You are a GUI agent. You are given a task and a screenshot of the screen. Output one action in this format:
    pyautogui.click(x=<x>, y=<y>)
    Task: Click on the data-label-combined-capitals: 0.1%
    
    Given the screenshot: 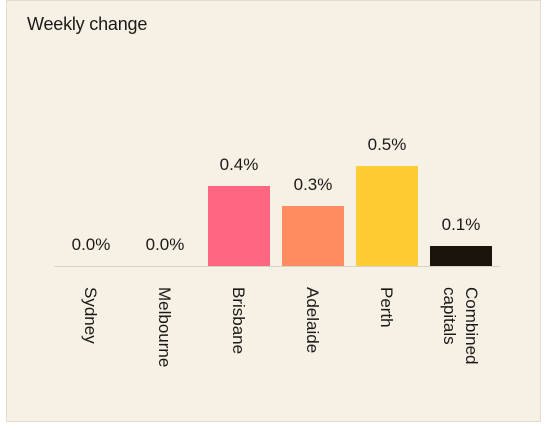 What is the action you would take?
    pyautogui.click(x=461, y=224)
    